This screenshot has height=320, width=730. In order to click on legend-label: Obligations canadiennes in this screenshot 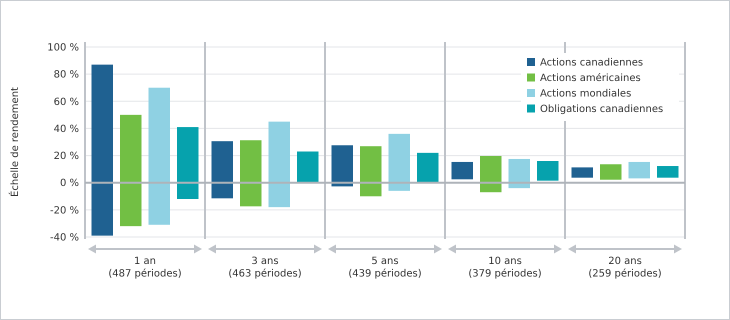, I will do `click(602, 109)`.